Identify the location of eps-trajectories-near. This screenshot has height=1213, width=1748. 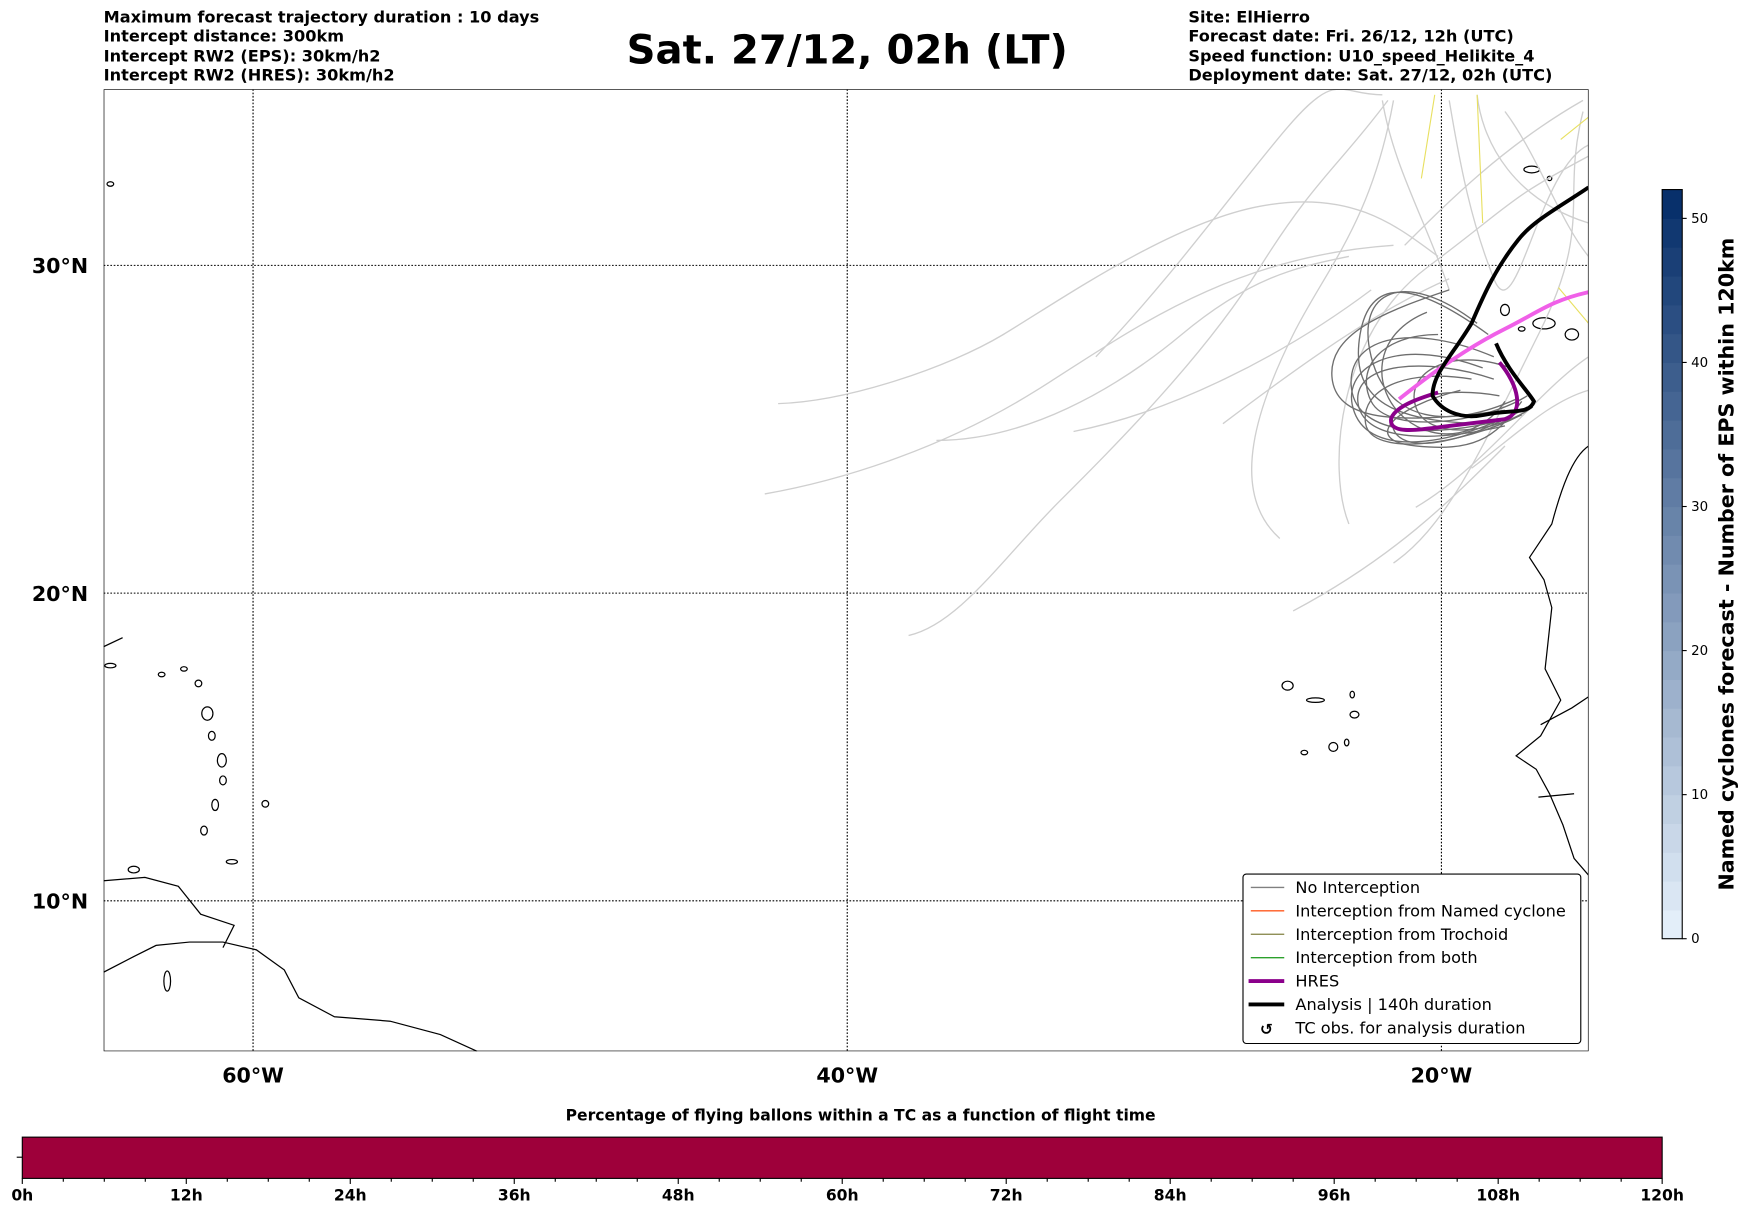
(1432, 368).